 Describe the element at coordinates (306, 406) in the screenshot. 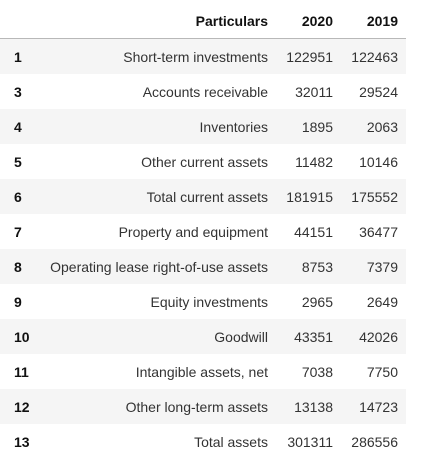

I see `value-2020-cell: 13138` at that location.